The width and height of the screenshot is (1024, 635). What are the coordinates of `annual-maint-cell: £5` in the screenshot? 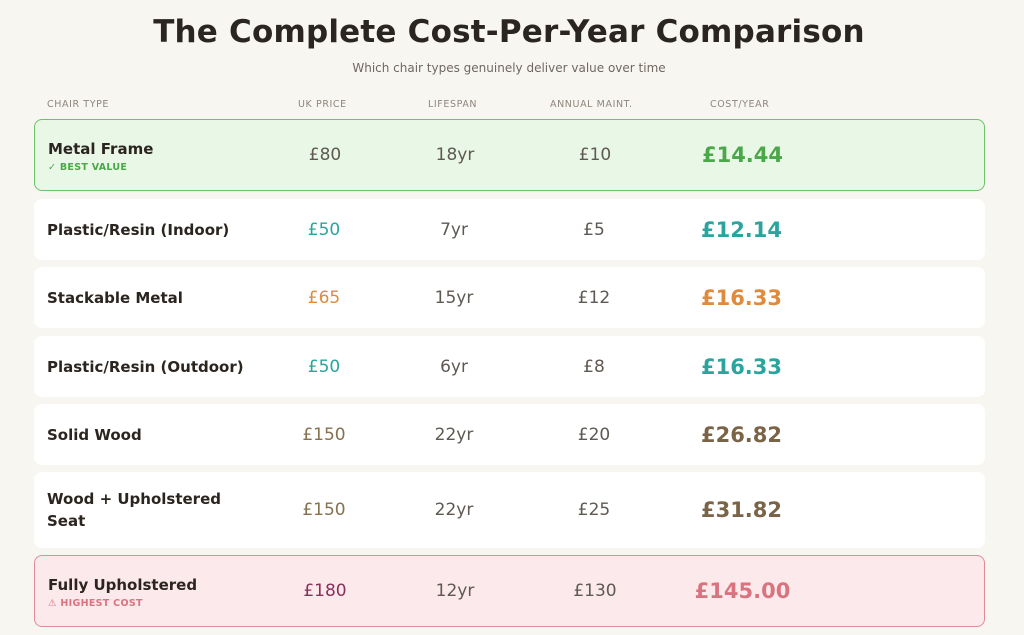 It's located at (594, 229).